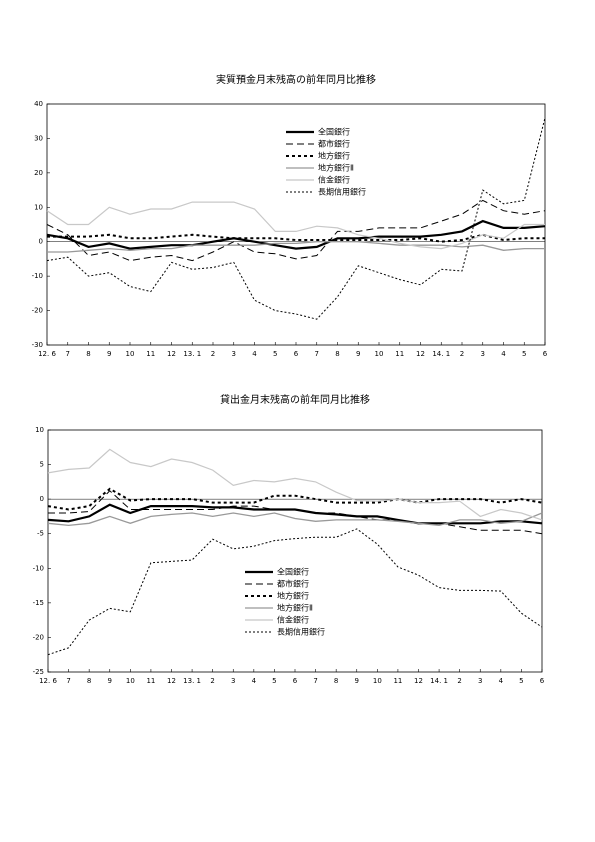  I want to click on y-tick-label: -25, so click(38, 672).